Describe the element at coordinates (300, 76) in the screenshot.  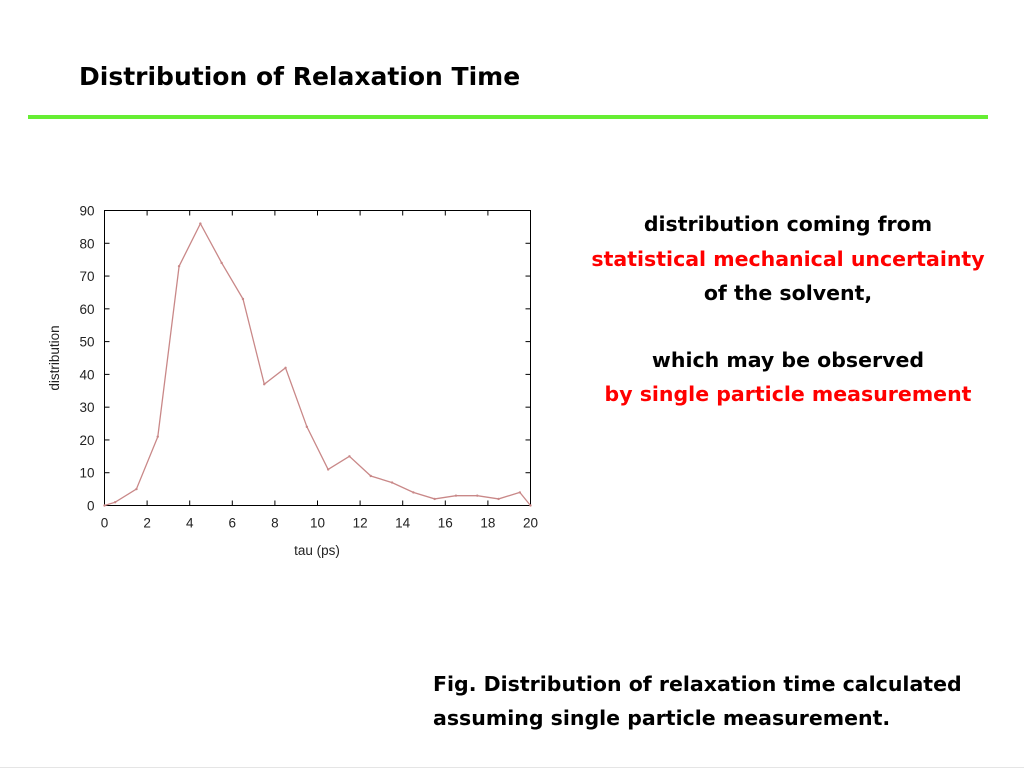
I see `slide-title: Distribution of Relaxation Time` at that location.